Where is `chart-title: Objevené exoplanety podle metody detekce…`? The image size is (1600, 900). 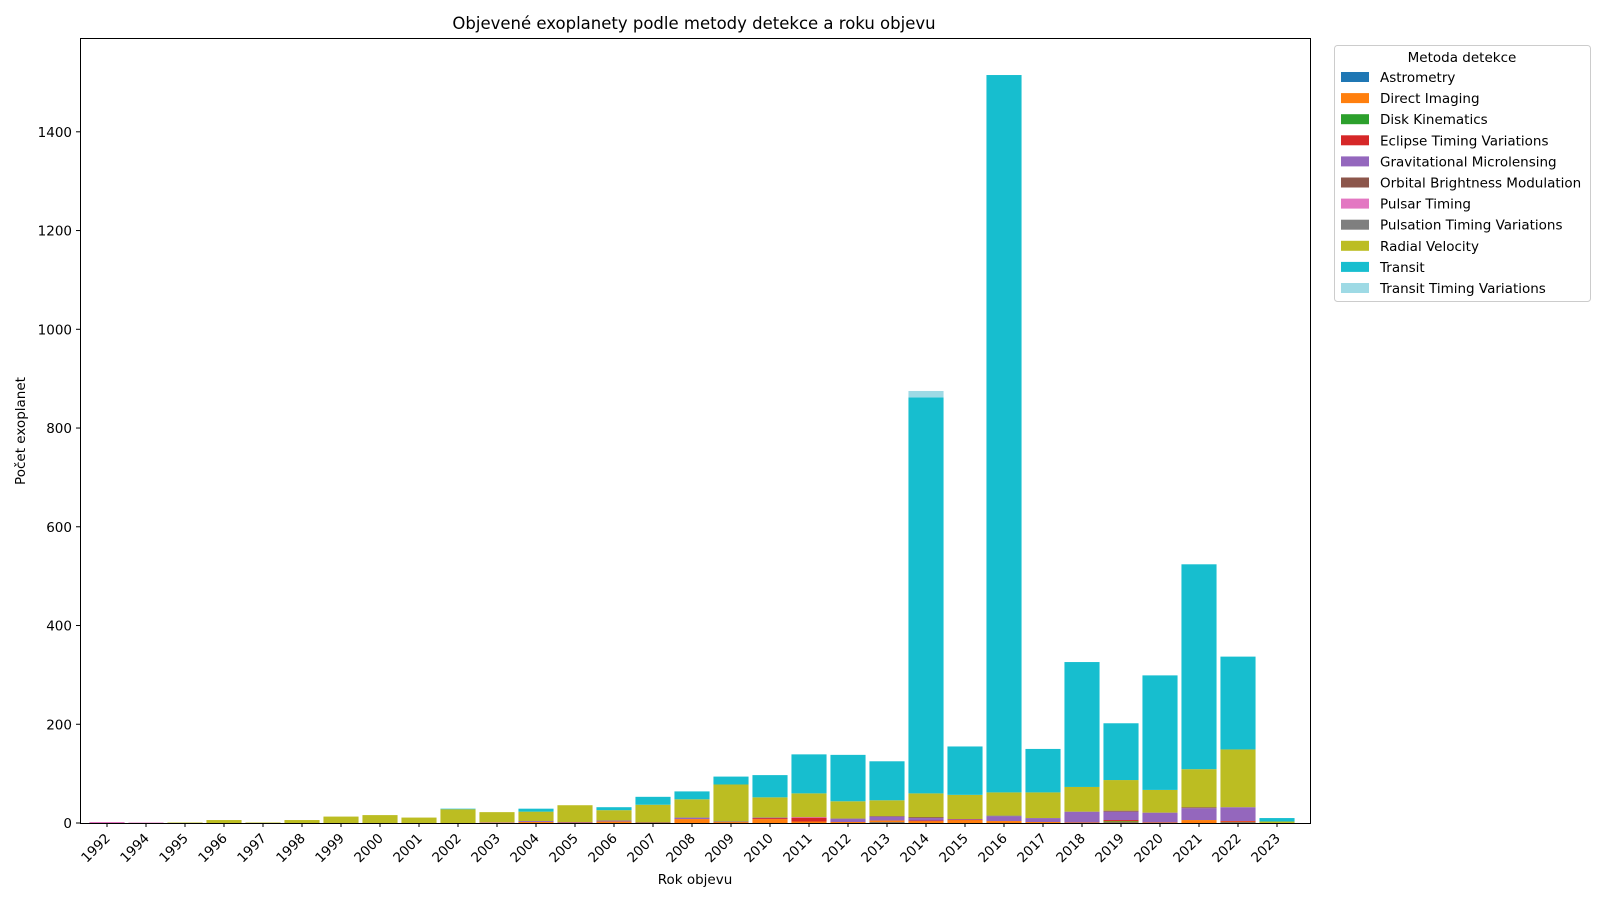 chart-title: Objevené exoplanety podle metody detekce… is located at coordinates (693, 23).